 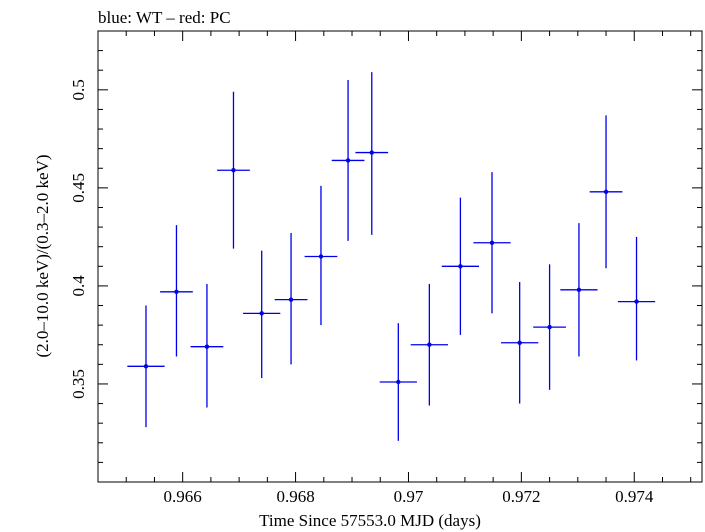 I want to click on x-tick-label: 0.97, so click(x=409, y=496).